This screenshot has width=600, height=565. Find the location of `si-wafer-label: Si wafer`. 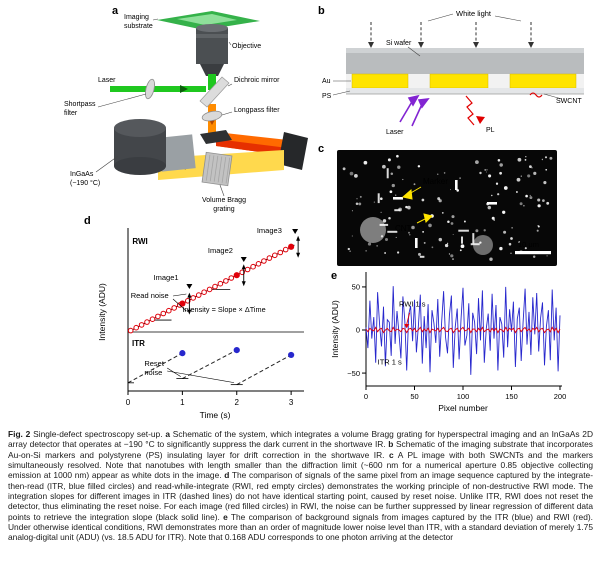

si-wafer-label: Si wafer is located at coordinates (399, 43).